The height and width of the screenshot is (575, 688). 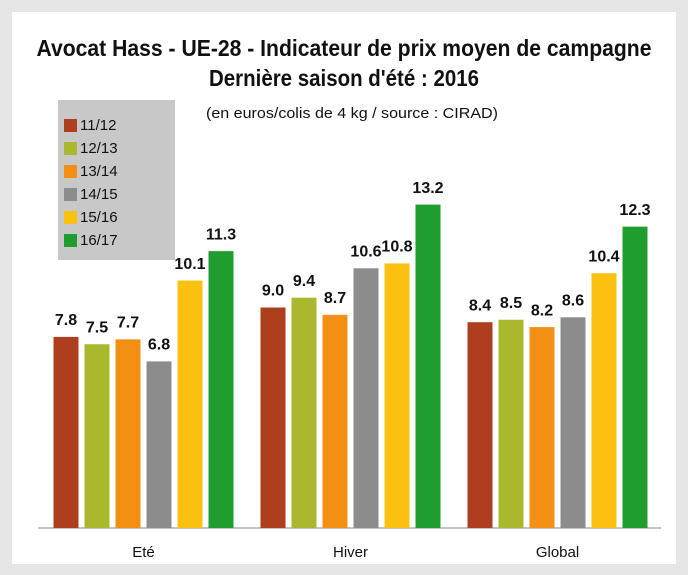 I want to click on data-label: 8.6, so click(x=573, y=301).